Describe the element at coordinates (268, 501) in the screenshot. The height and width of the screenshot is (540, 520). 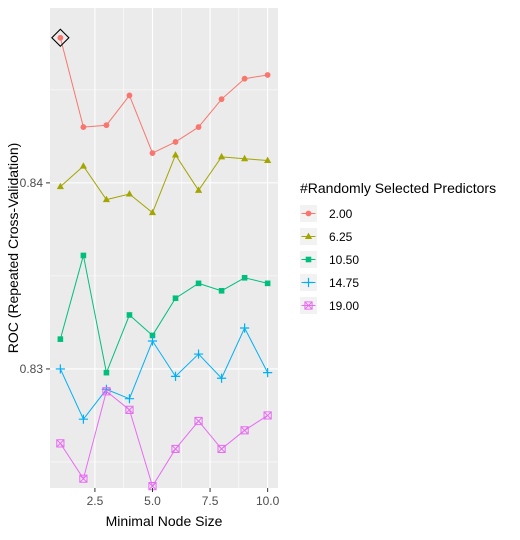
I see `x-tick-label: 10.0` at that location.